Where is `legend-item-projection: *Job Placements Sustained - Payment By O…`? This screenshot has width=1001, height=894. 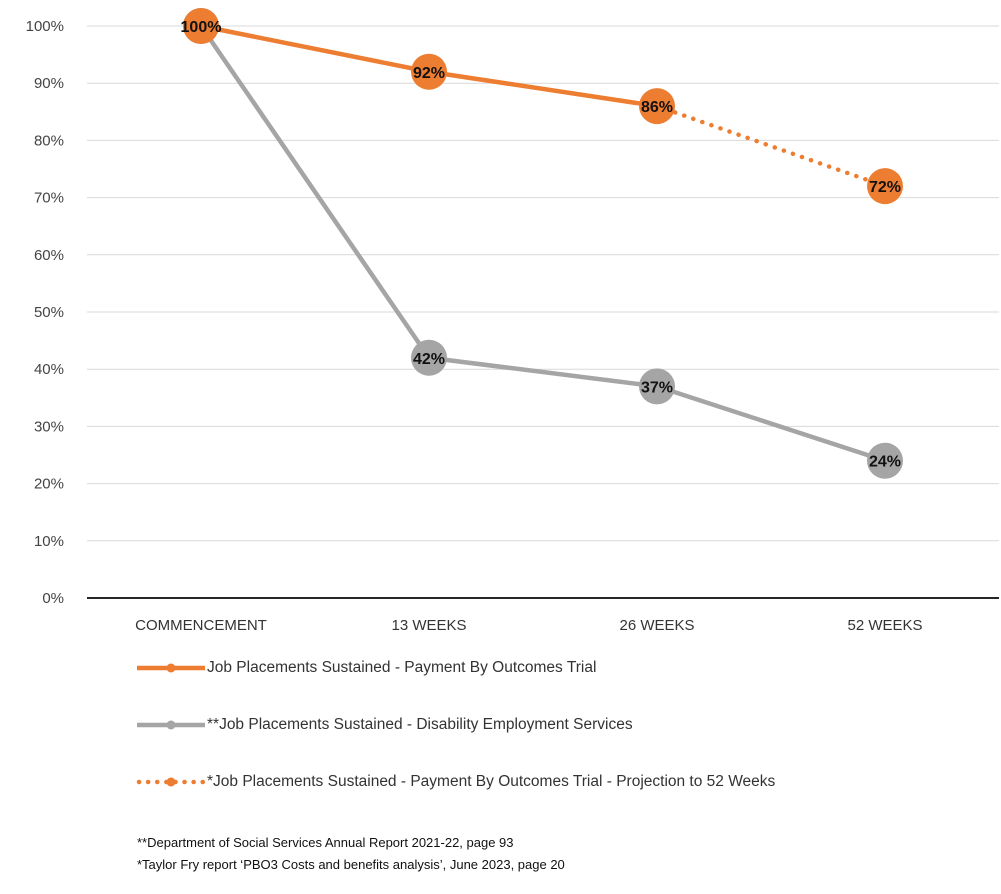 legend-item-projection: *Job Placements Sustained - Payment By O… is located at coordinates (565, 782).